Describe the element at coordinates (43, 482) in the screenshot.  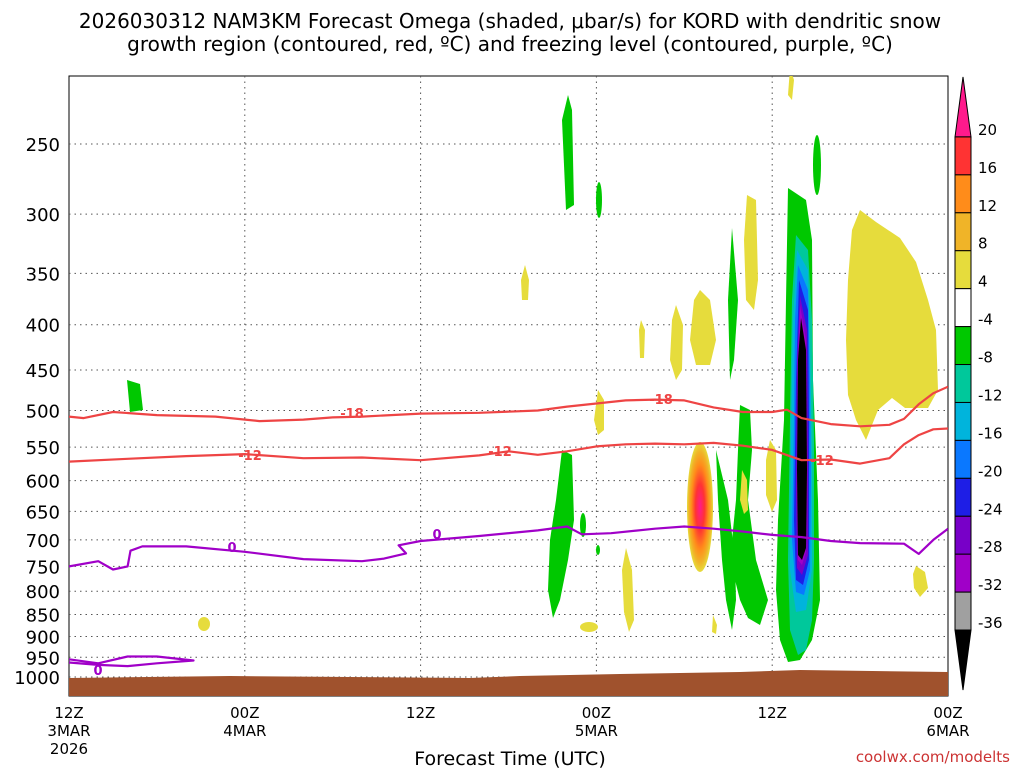
I see `y-tick-label-600: 600` at that location.